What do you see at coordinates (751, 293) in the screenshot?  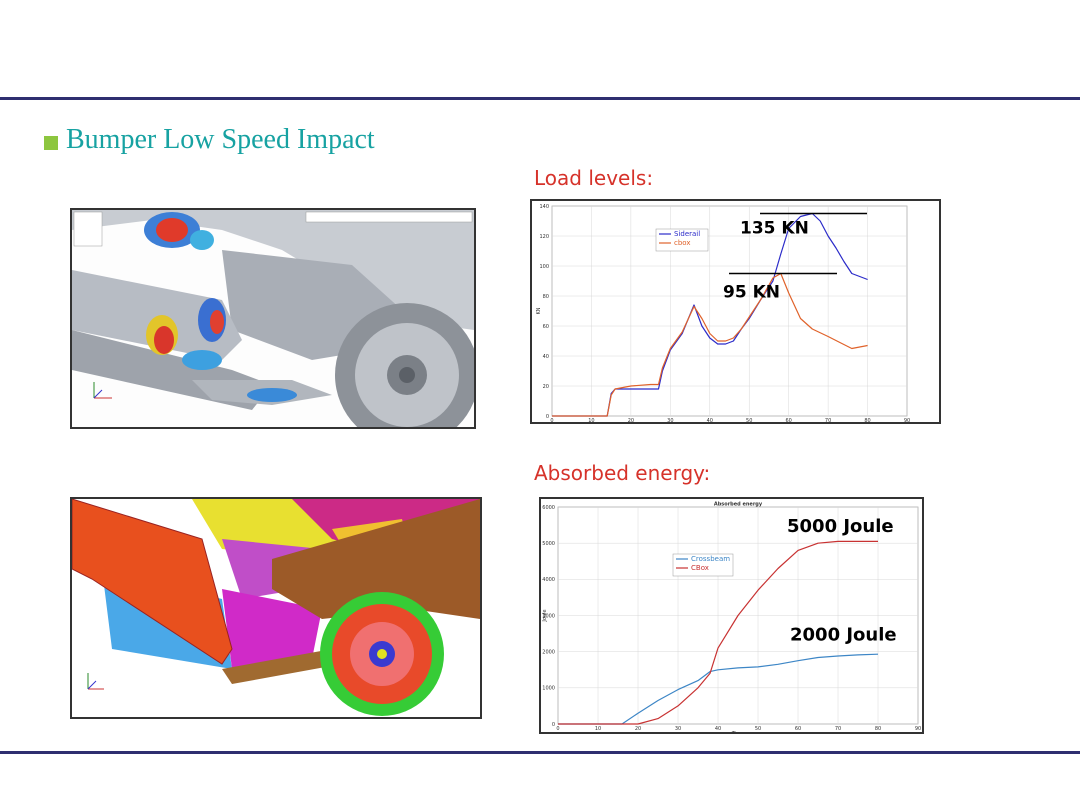 I see `annotation-label: 95 KN` at bounding box center [751, 293].